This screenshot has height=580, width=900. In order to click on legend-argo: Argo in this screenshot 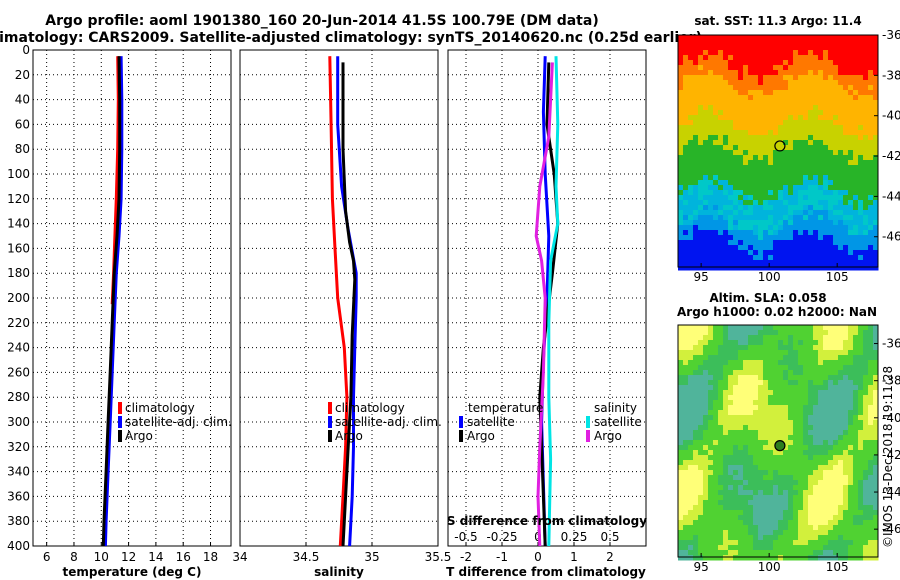, I will do `click(349, 436)`.